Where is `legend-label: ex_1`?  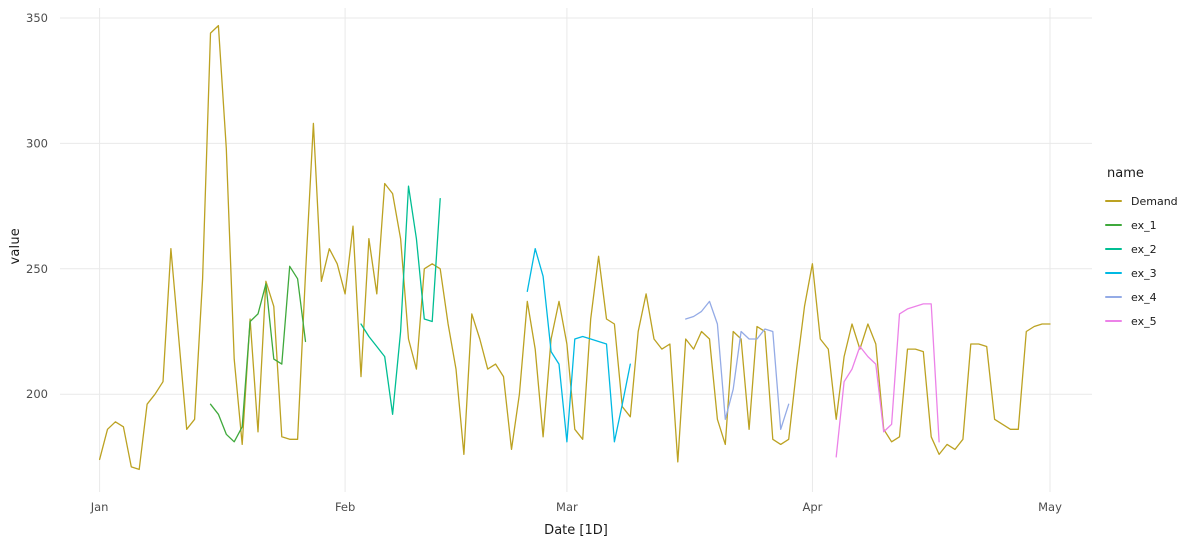
legend-label: ex_1 is located at coordinates (1144, 225).